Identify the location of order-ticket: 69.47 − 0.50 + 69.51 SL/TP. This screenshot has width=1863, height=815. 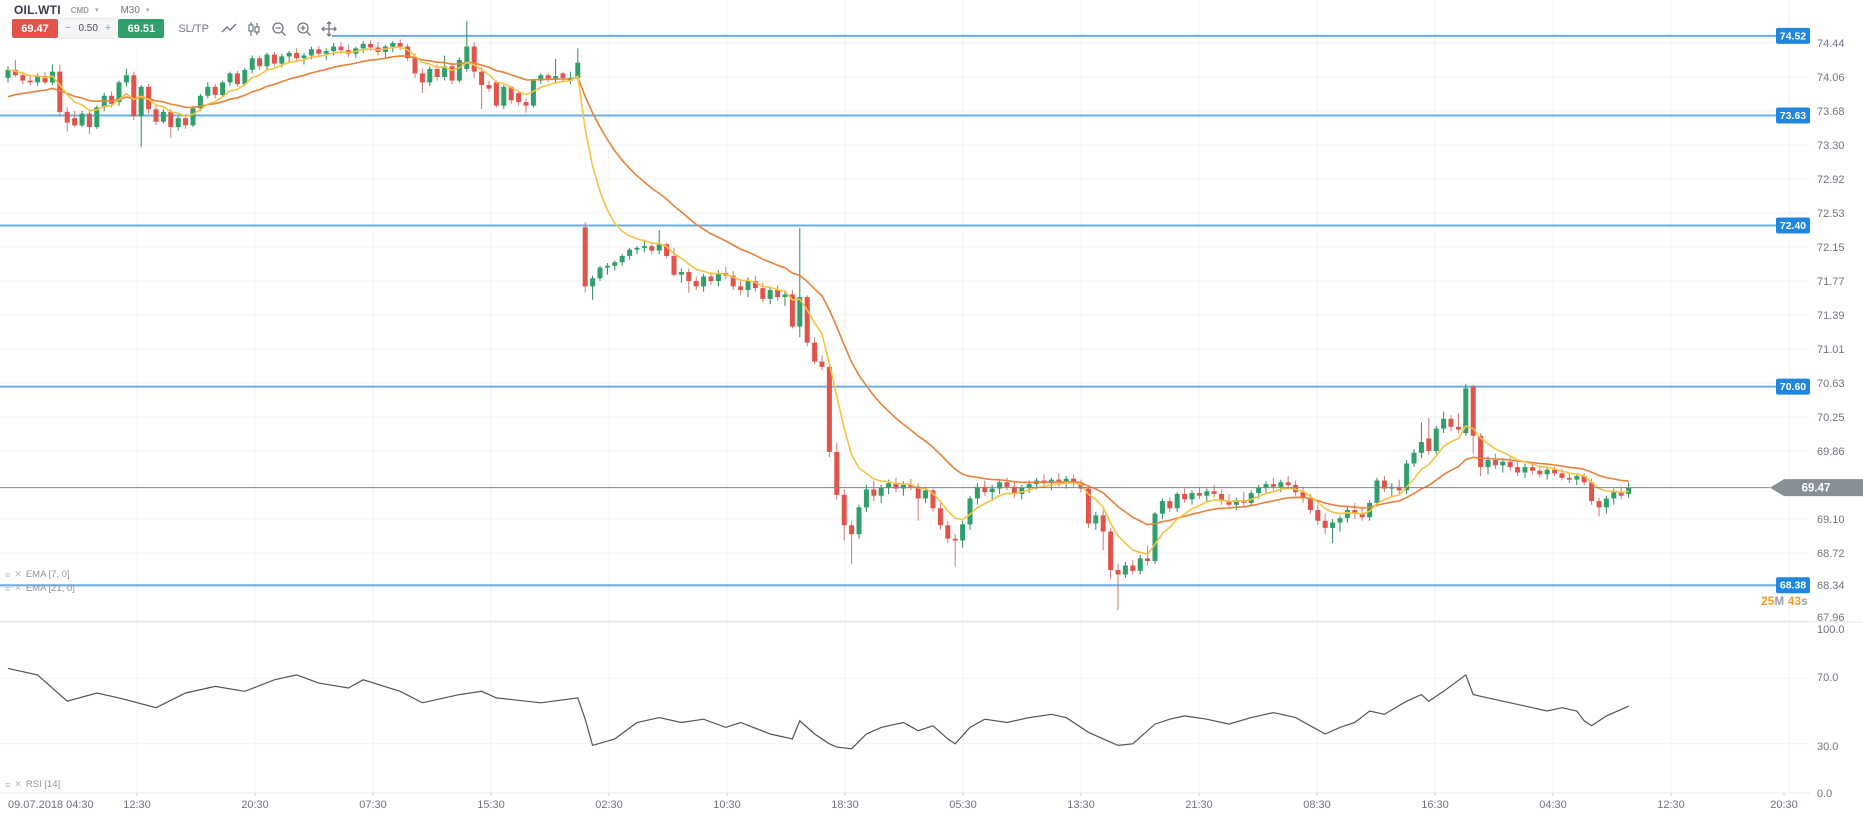
(174, 28).